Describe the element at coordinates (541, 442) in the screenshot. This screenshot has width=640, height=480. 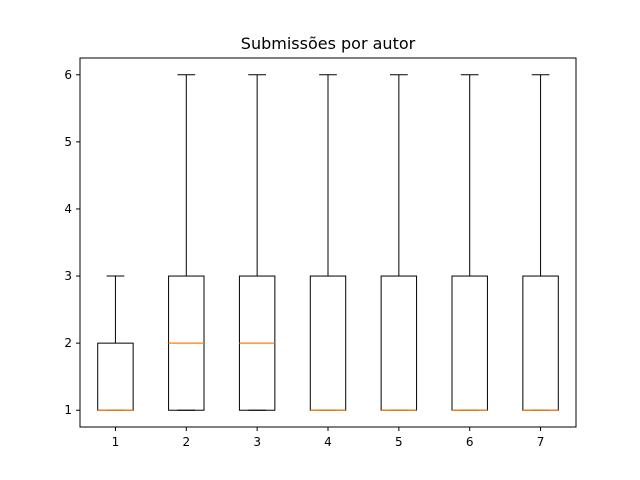
I see `x-tick-label-7: 7` at that location.